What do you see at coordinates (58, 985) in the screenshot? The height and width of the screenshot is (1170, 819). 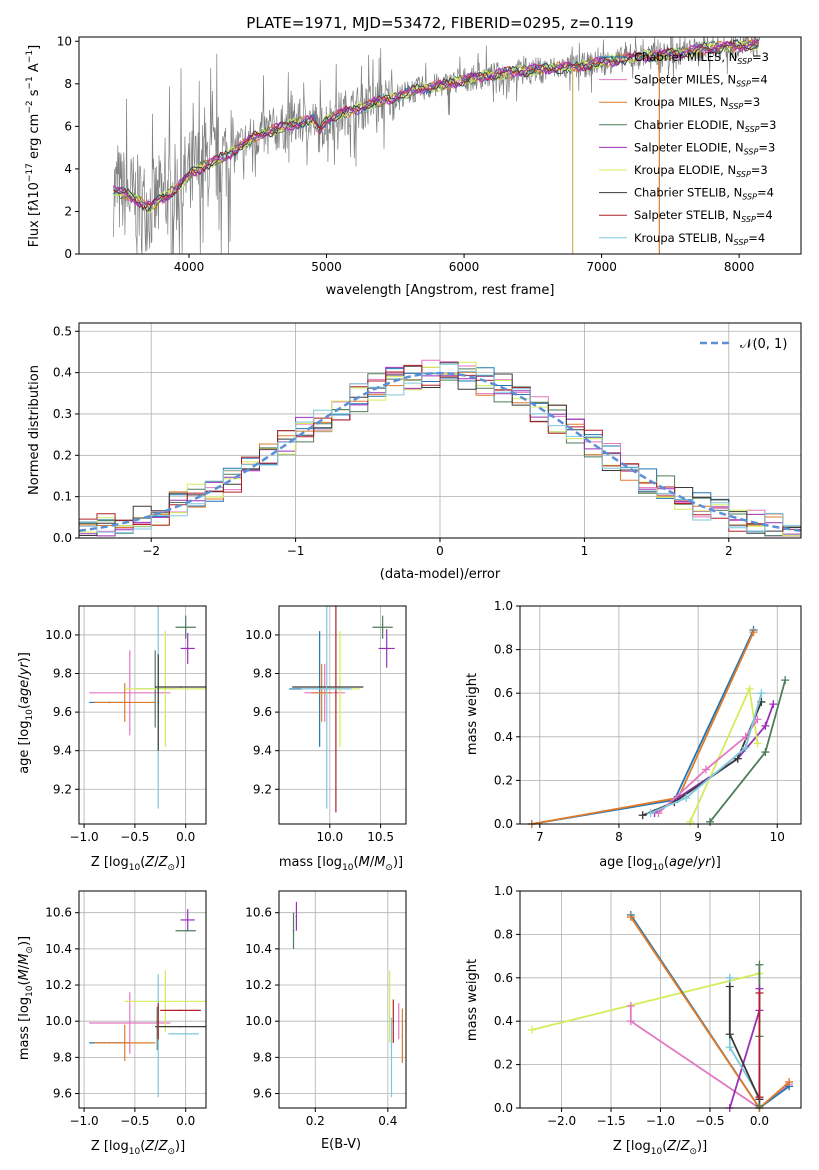 I see `y-tick-label: 10.2` at bounding box center [58, 985].